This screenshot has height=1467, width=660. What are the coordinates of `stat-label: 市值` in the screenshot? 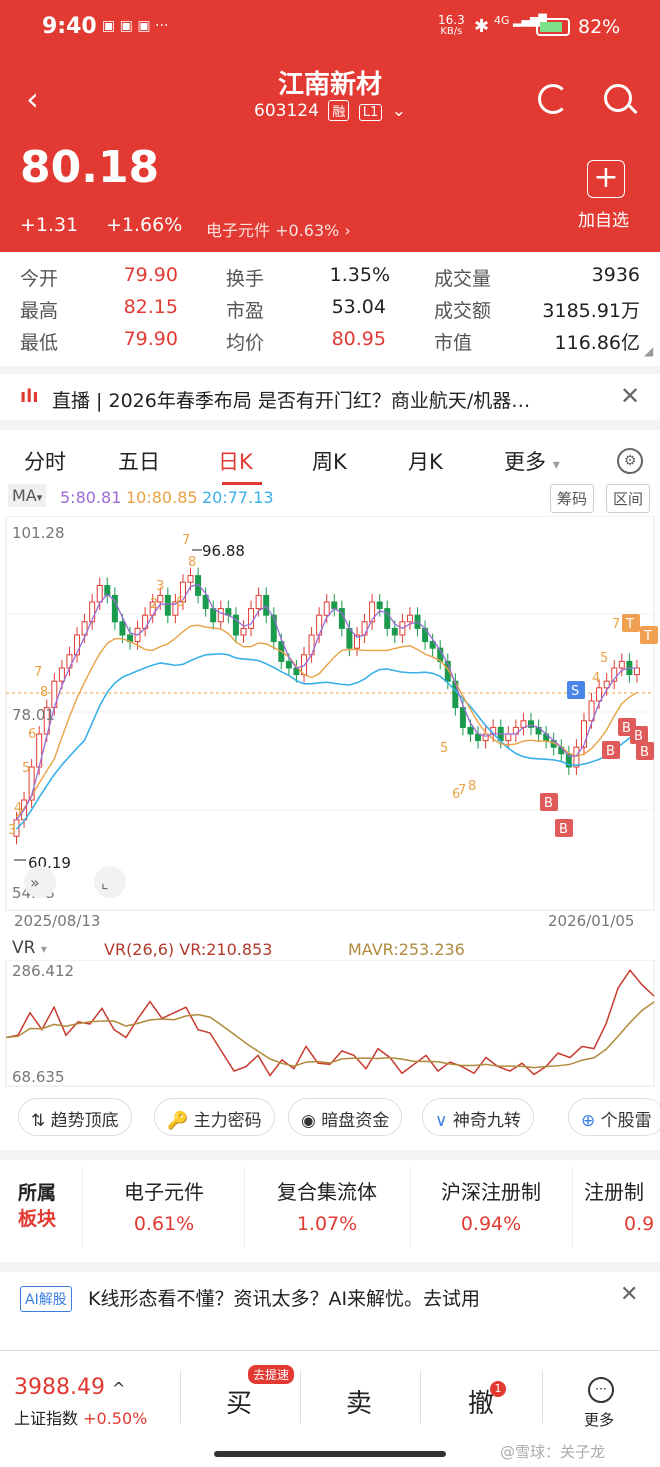 It's located at (453, 343).